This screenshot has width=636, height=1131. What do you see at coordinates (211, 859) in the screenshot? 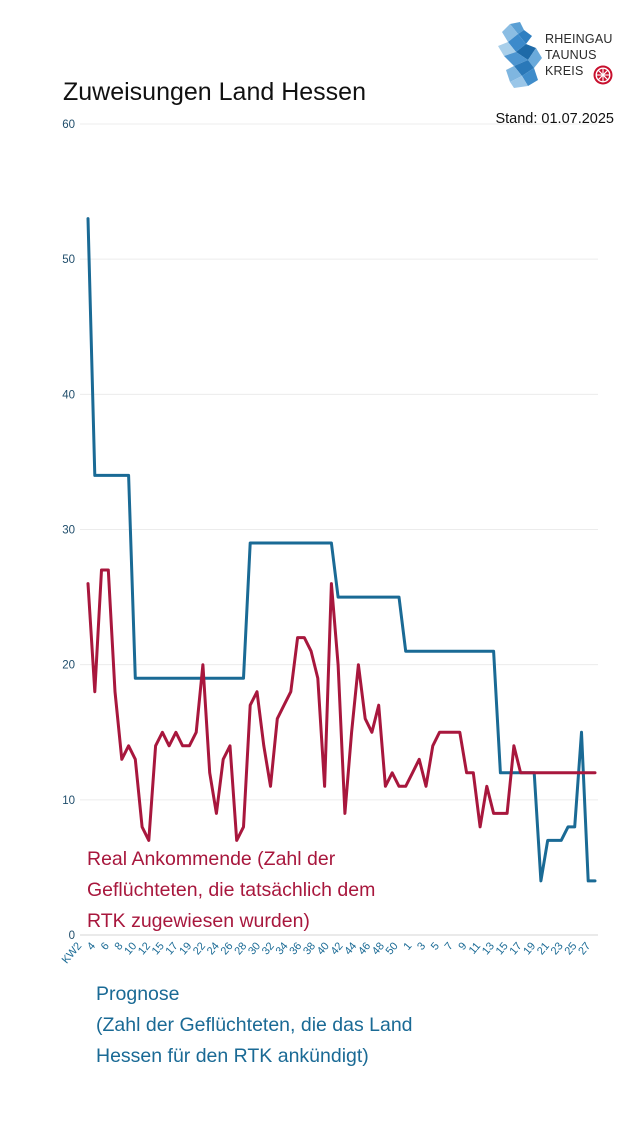
I see `series-label-line: Real Ankommende (Zahl der` at bounding box center [211, 859].